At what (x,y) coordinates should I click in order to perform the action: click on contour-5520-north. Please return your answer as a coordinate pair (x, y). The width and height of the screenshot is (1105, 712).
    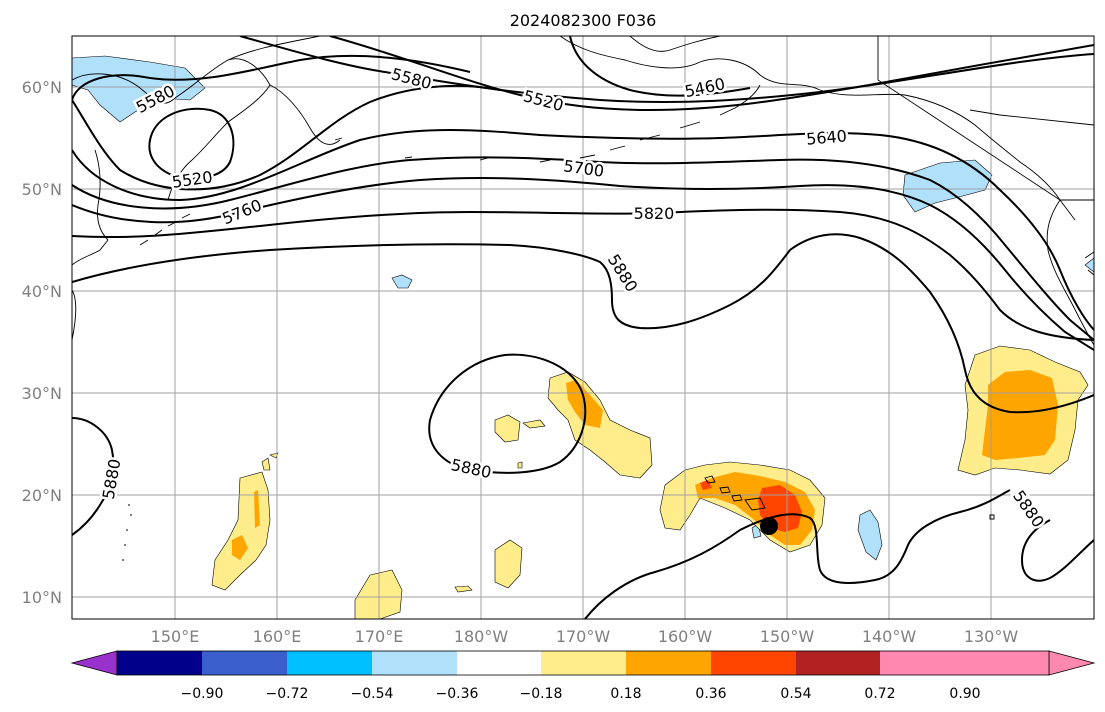
    Looking at the image, I should click on (711, 74).